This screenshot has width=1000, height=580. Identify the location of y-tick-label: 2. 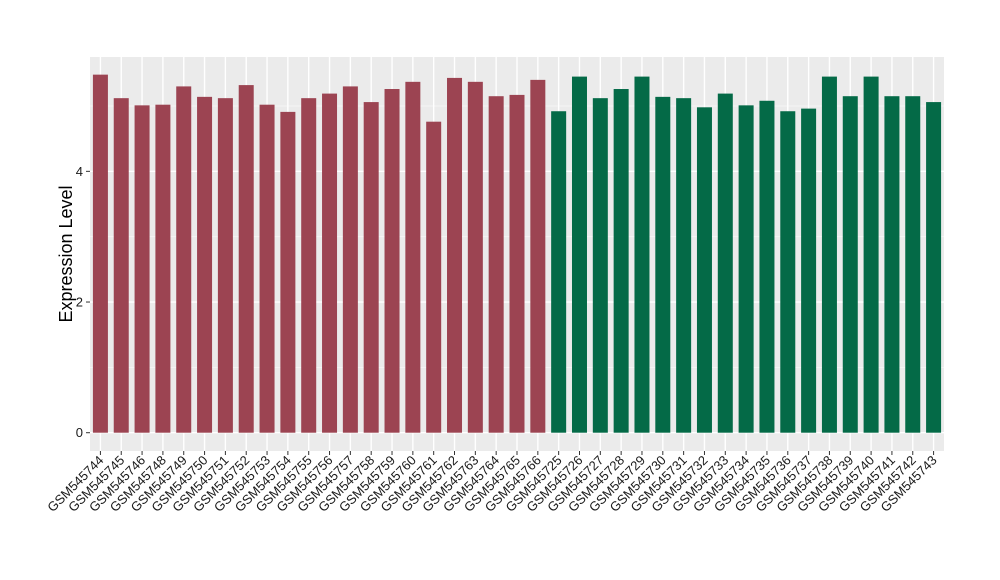
(79, 302).